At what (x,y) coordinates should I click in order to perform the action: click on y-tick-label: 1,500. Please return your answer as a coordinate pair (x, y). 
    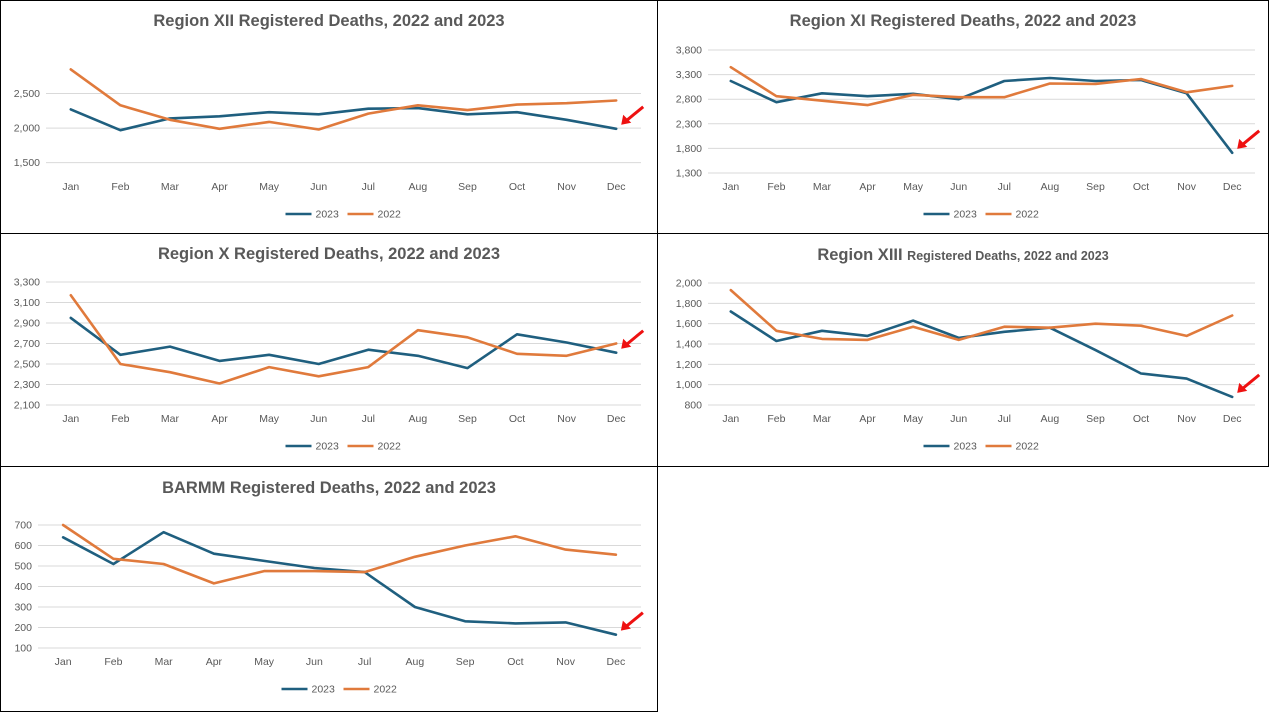
    Looking at the image, I should click on (27, 163).